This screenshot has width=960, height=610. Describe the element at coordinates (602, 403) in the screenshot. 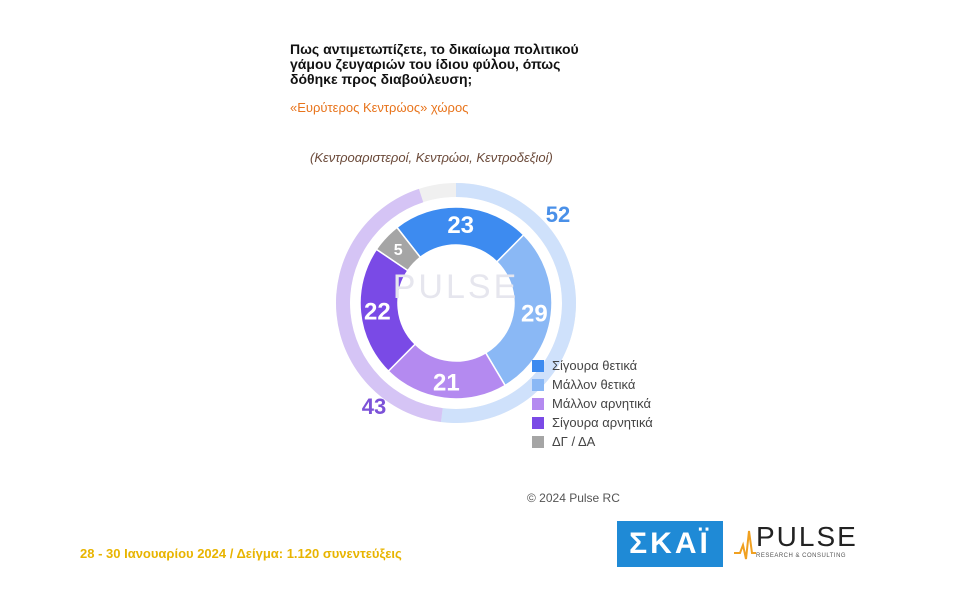

I see `legend-label: Μάλλον αρνητικά` at that location.